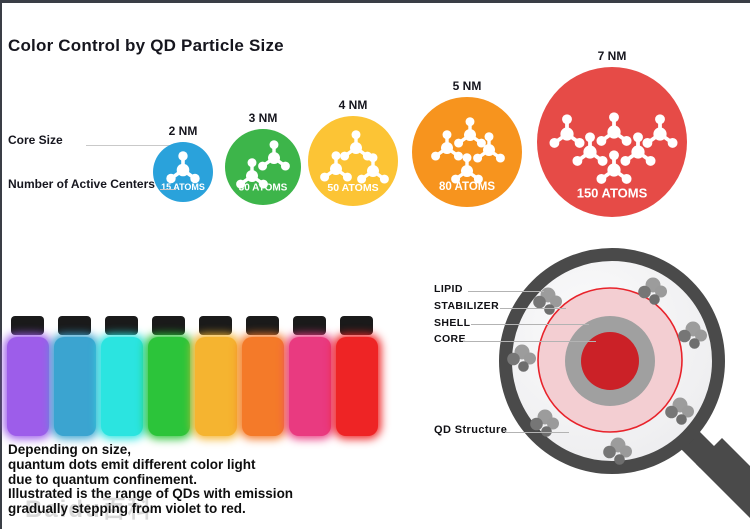 Image resolution: width=750 pixels, height=529 pixels. I want to click on description-line: Depending on size,, so click(70, 449).